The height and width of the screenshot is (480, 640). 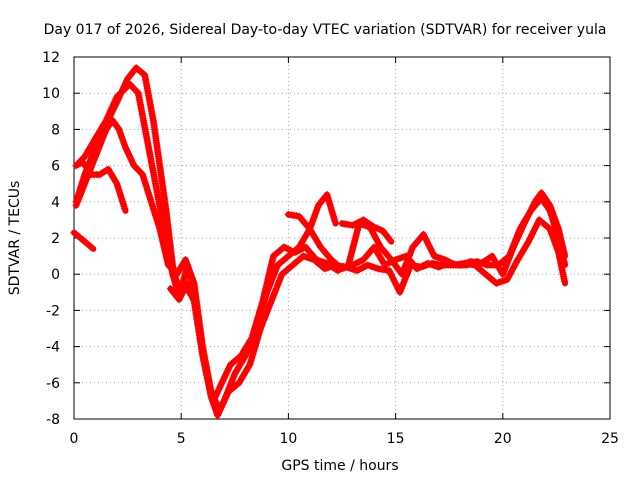 What do you see at coordinates (53, 420) in the screenshot?
I see `y-tick-label: -8` at bounding box center [53, 420].